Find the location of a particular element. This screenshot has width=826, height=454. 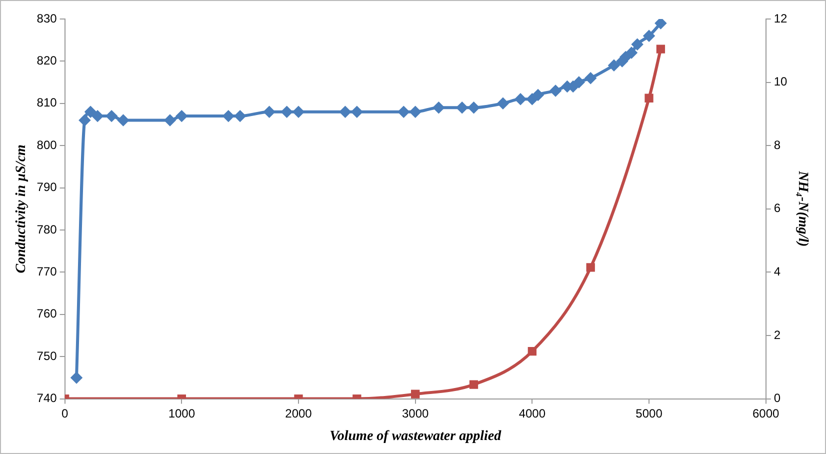

y-tick-label: 820 is located at coordinates (47, 61).